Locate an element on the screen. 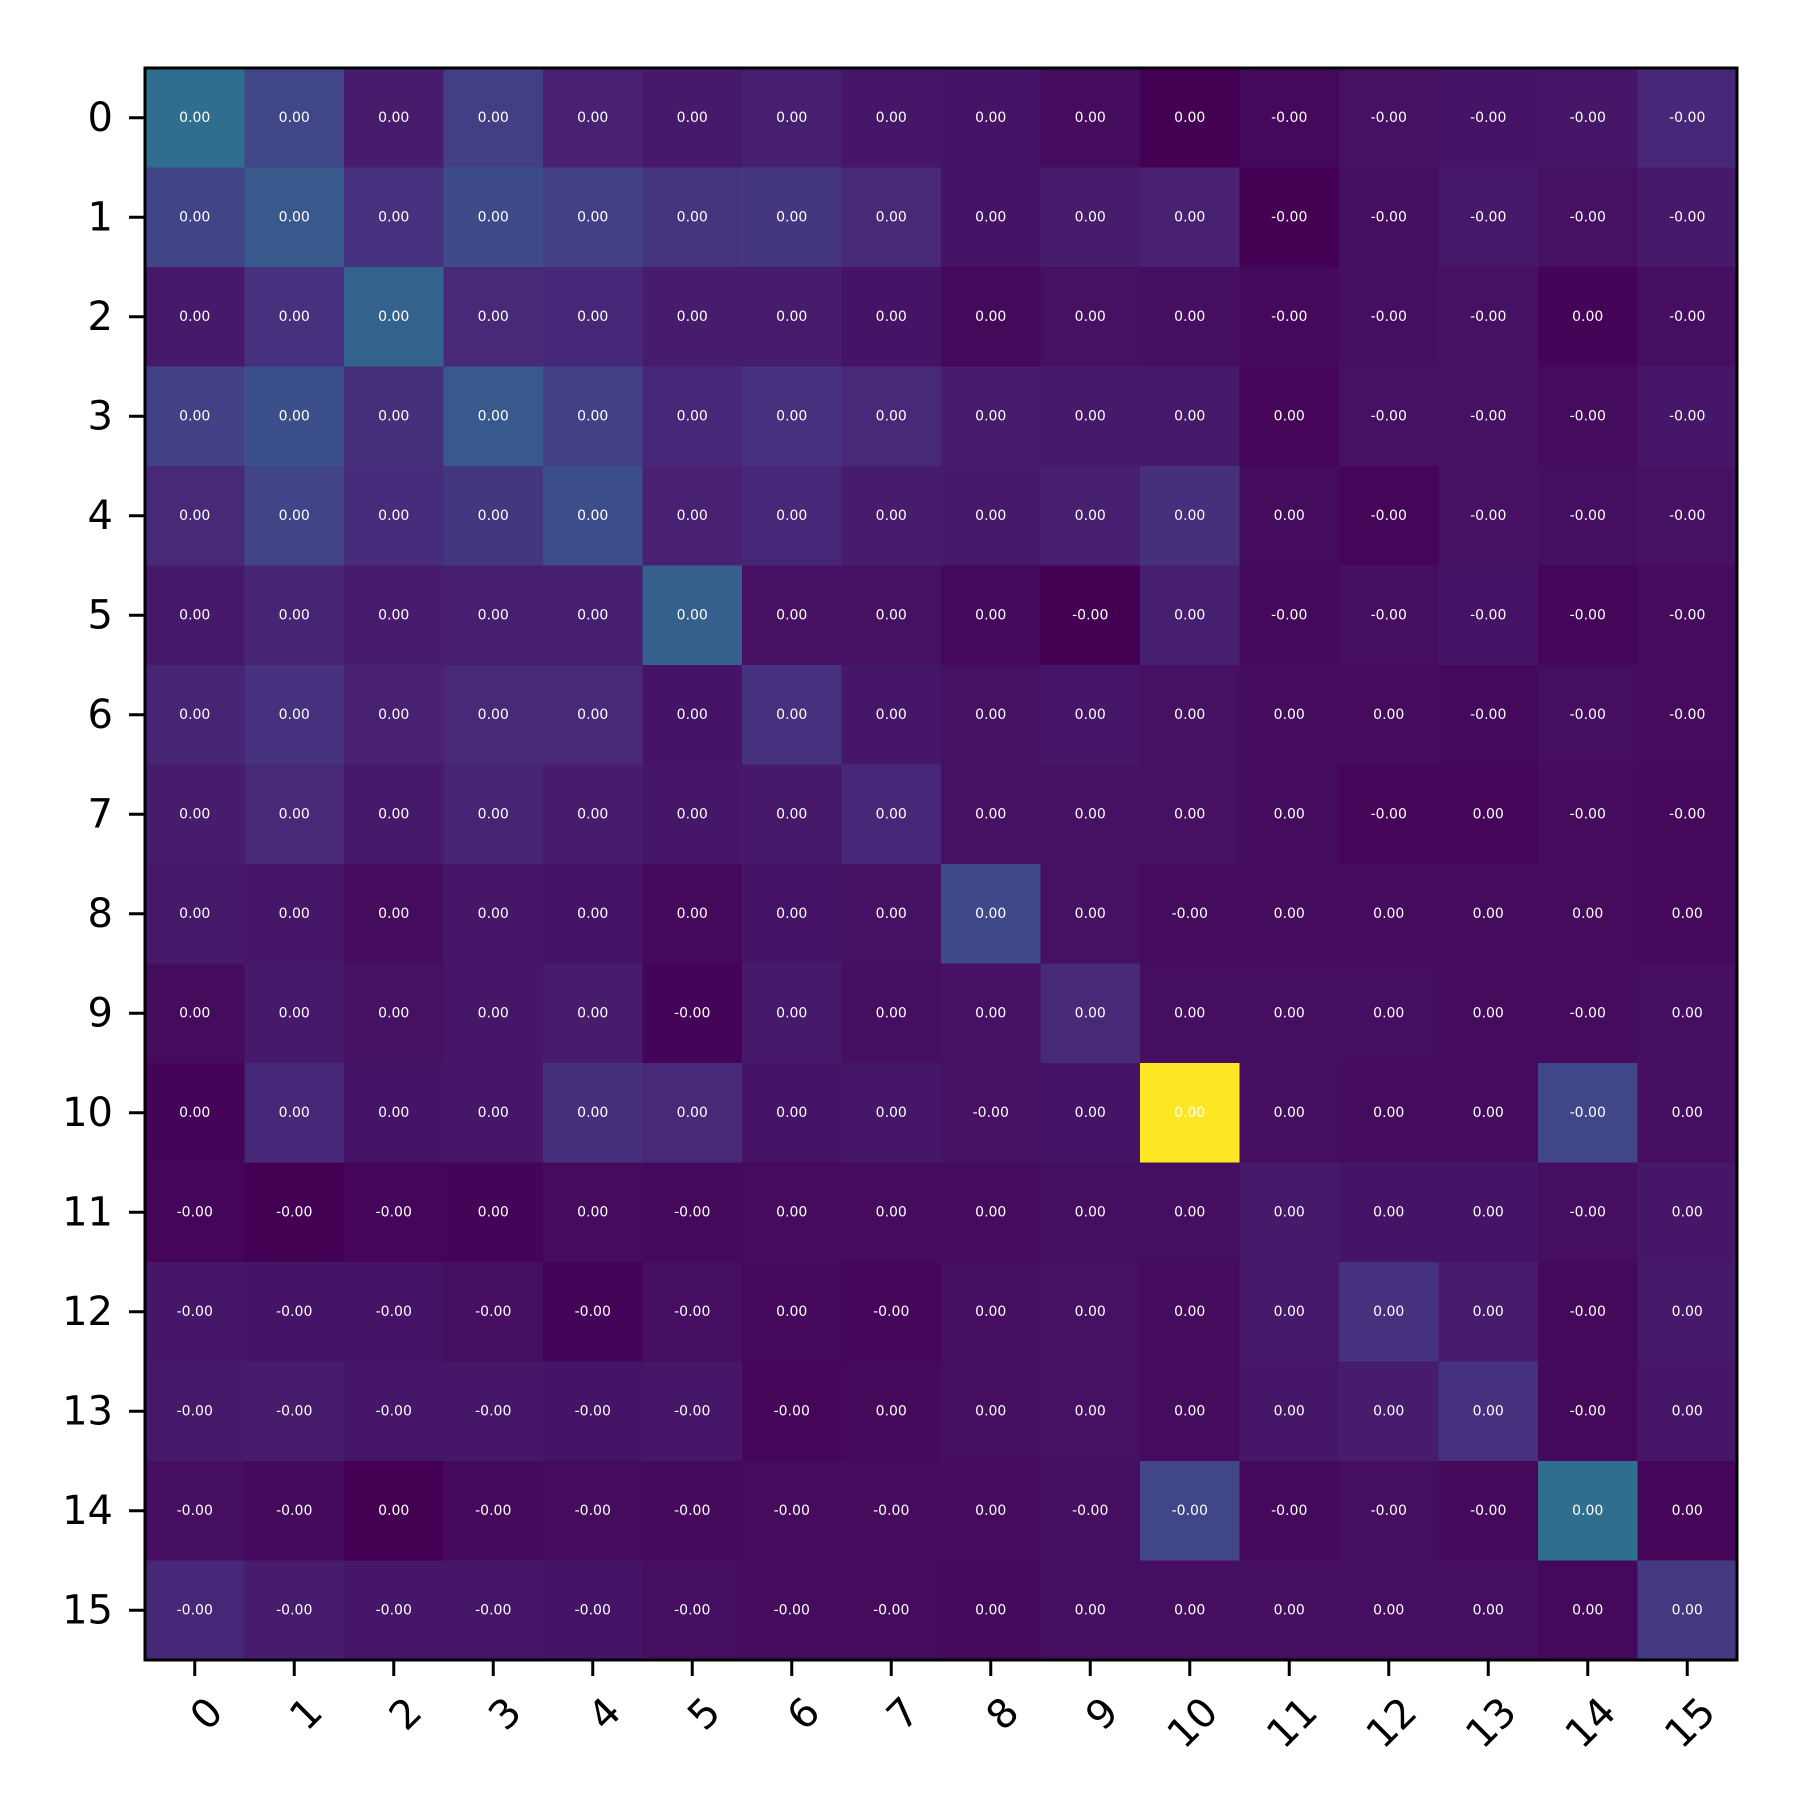 This screenshot has width=1800, height=1800. heatmap-cell-r7-c10 is located at coordinates (1190, 814).